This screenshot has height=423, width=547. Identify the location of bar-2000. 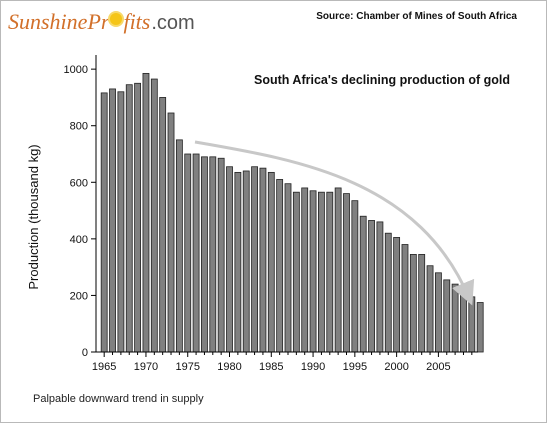
(397, 295).